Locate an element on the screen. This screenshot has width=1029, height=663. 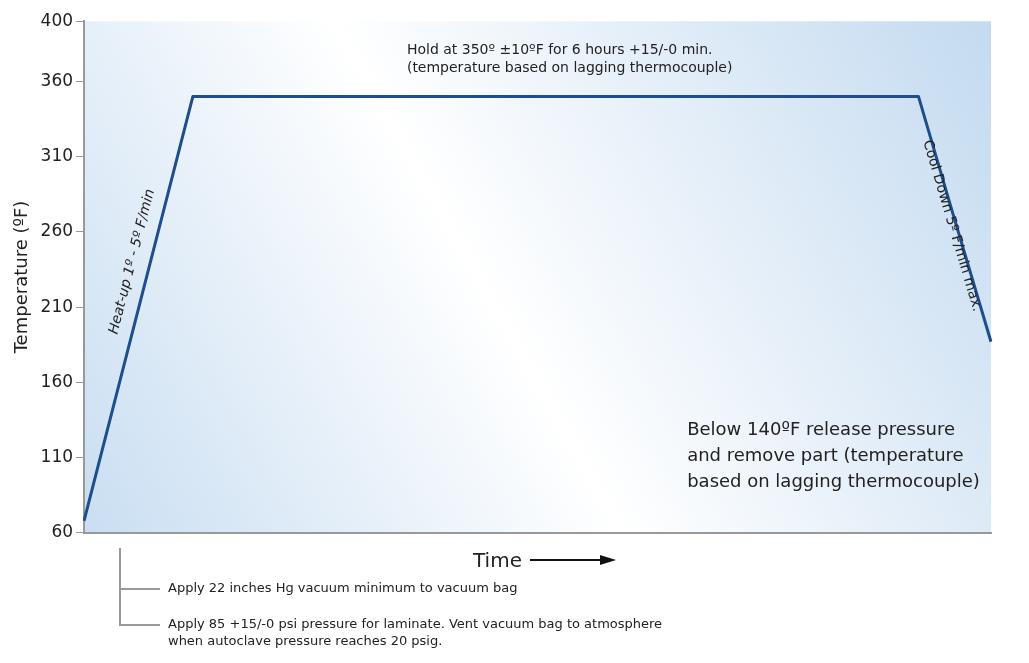
y-tick-label: 110 is located at coordinates (57, 455).